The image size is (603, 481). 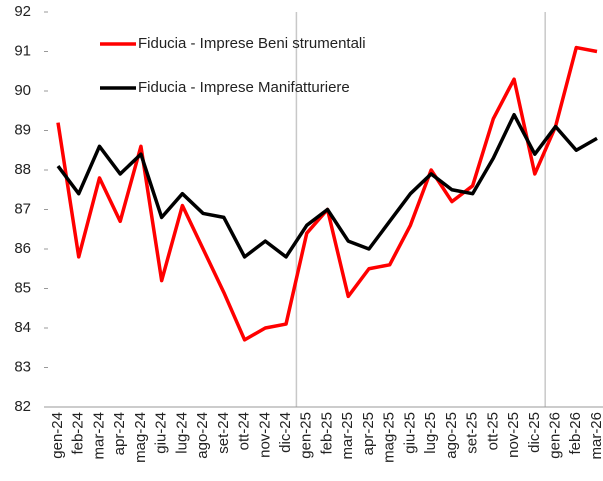 I want to click on x-tick-label: nov-24, so click(x=264, y=435).